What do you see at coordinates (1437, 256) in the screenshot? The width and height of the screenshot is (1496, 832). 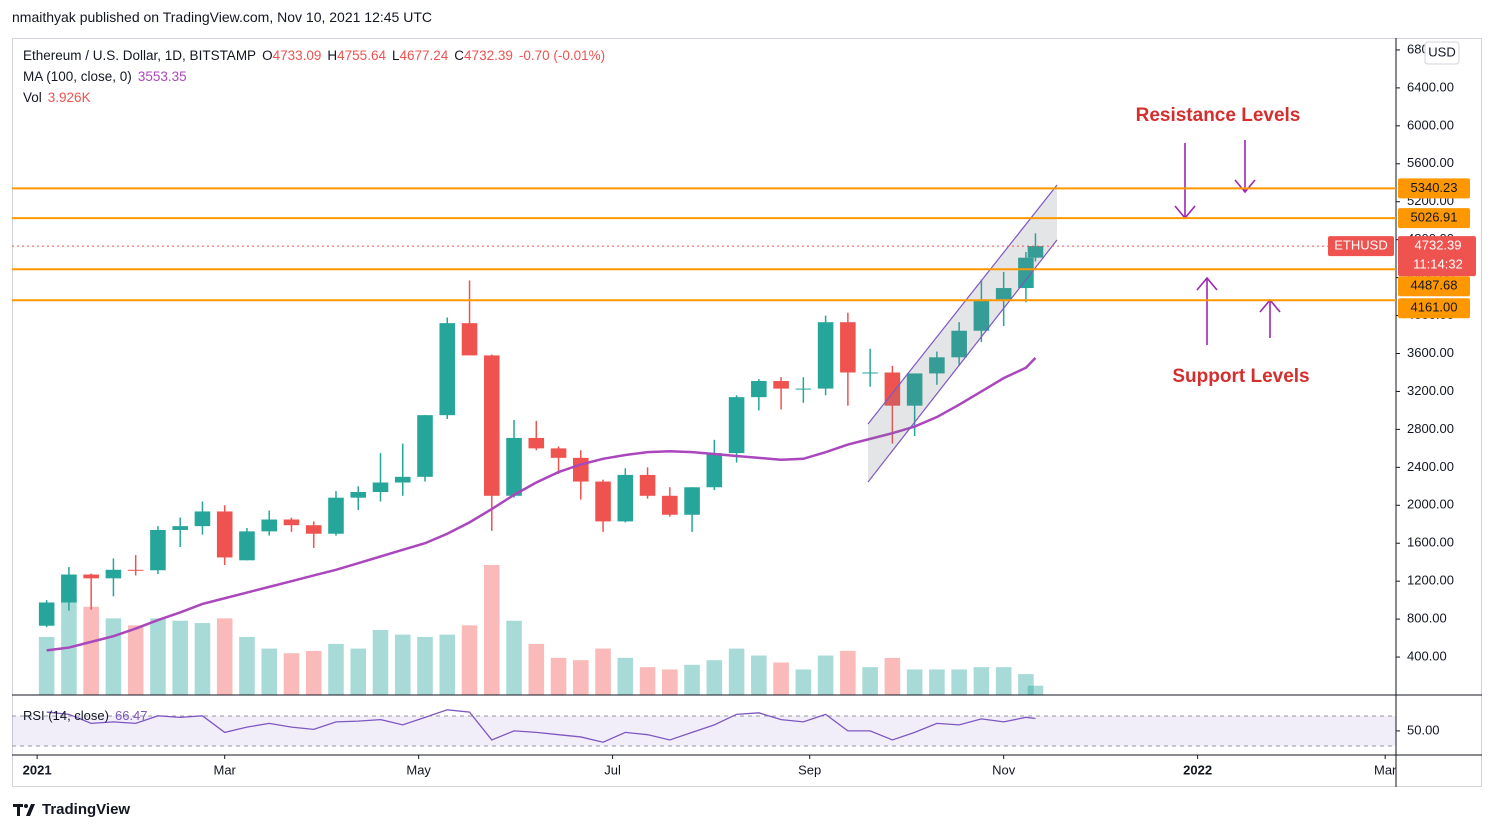 I see `price-badge` at bounding box center [1437, 256].